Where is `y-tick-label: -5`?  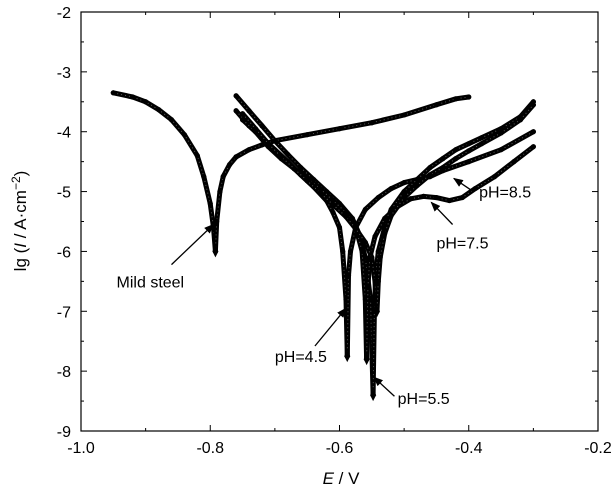
y-tick-label: -5 is located at coordinates (64, 193).